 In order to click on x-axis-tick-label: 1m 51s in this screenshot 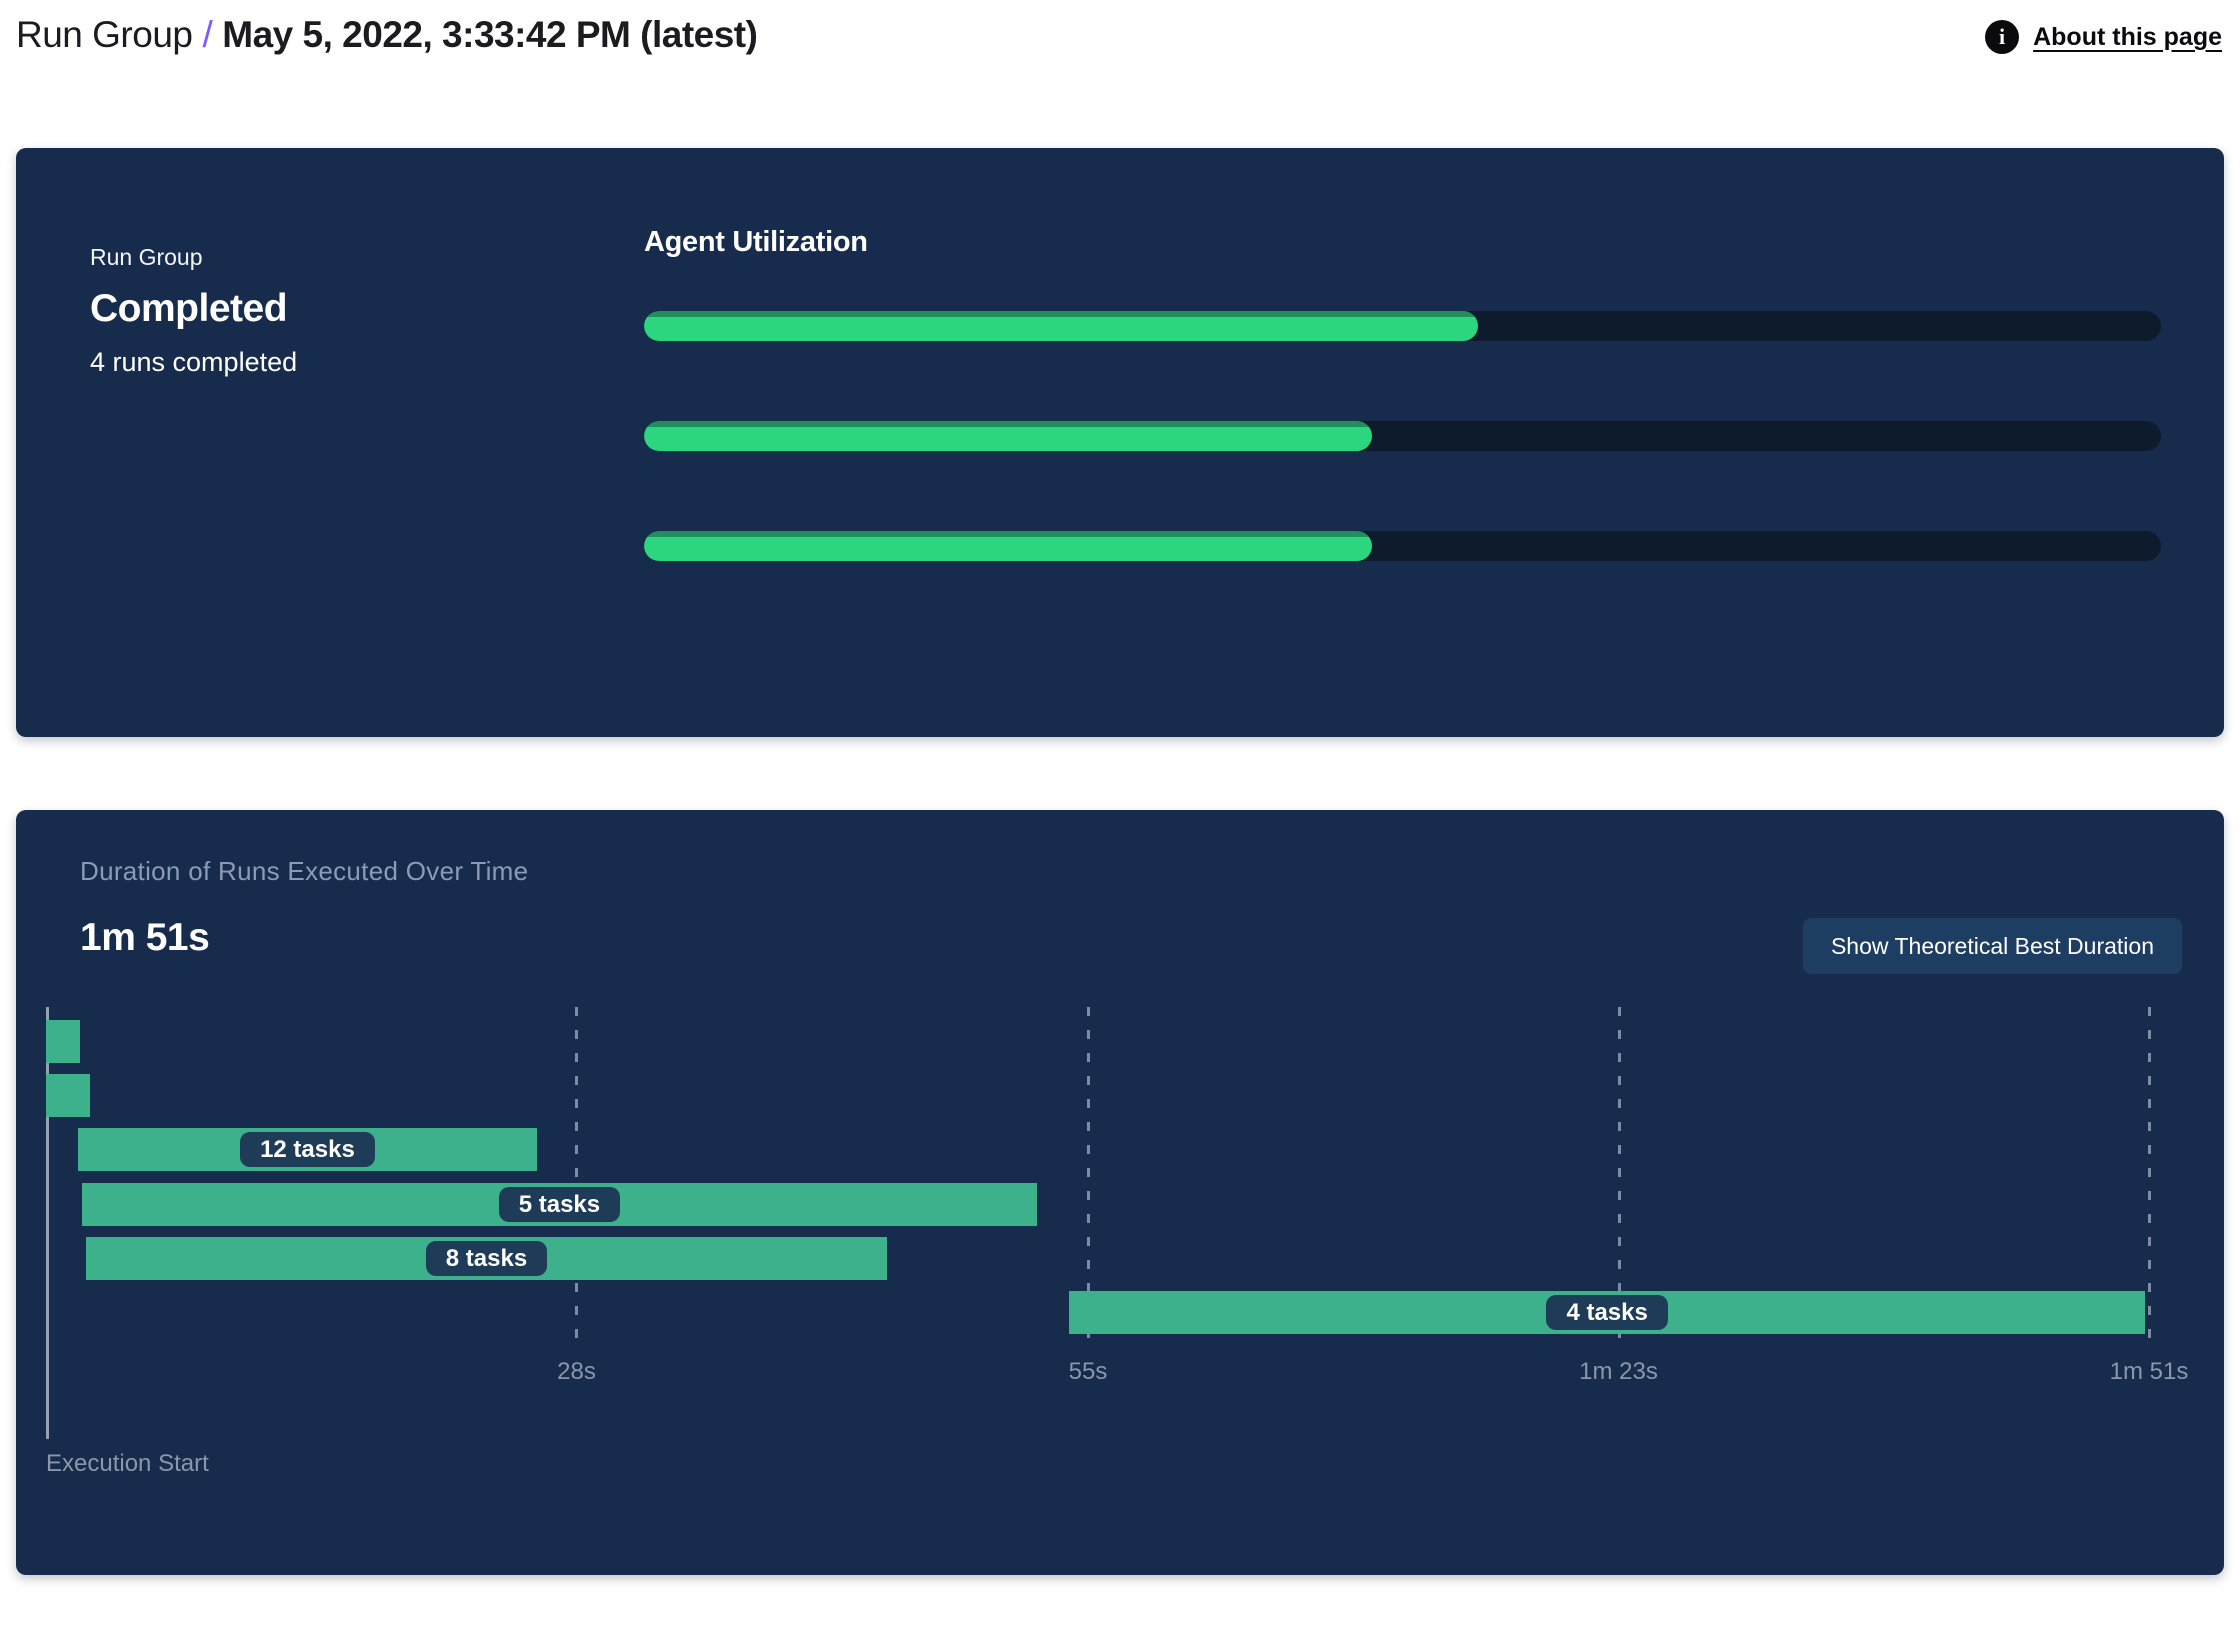, I will do `click(2149, 1371)`.